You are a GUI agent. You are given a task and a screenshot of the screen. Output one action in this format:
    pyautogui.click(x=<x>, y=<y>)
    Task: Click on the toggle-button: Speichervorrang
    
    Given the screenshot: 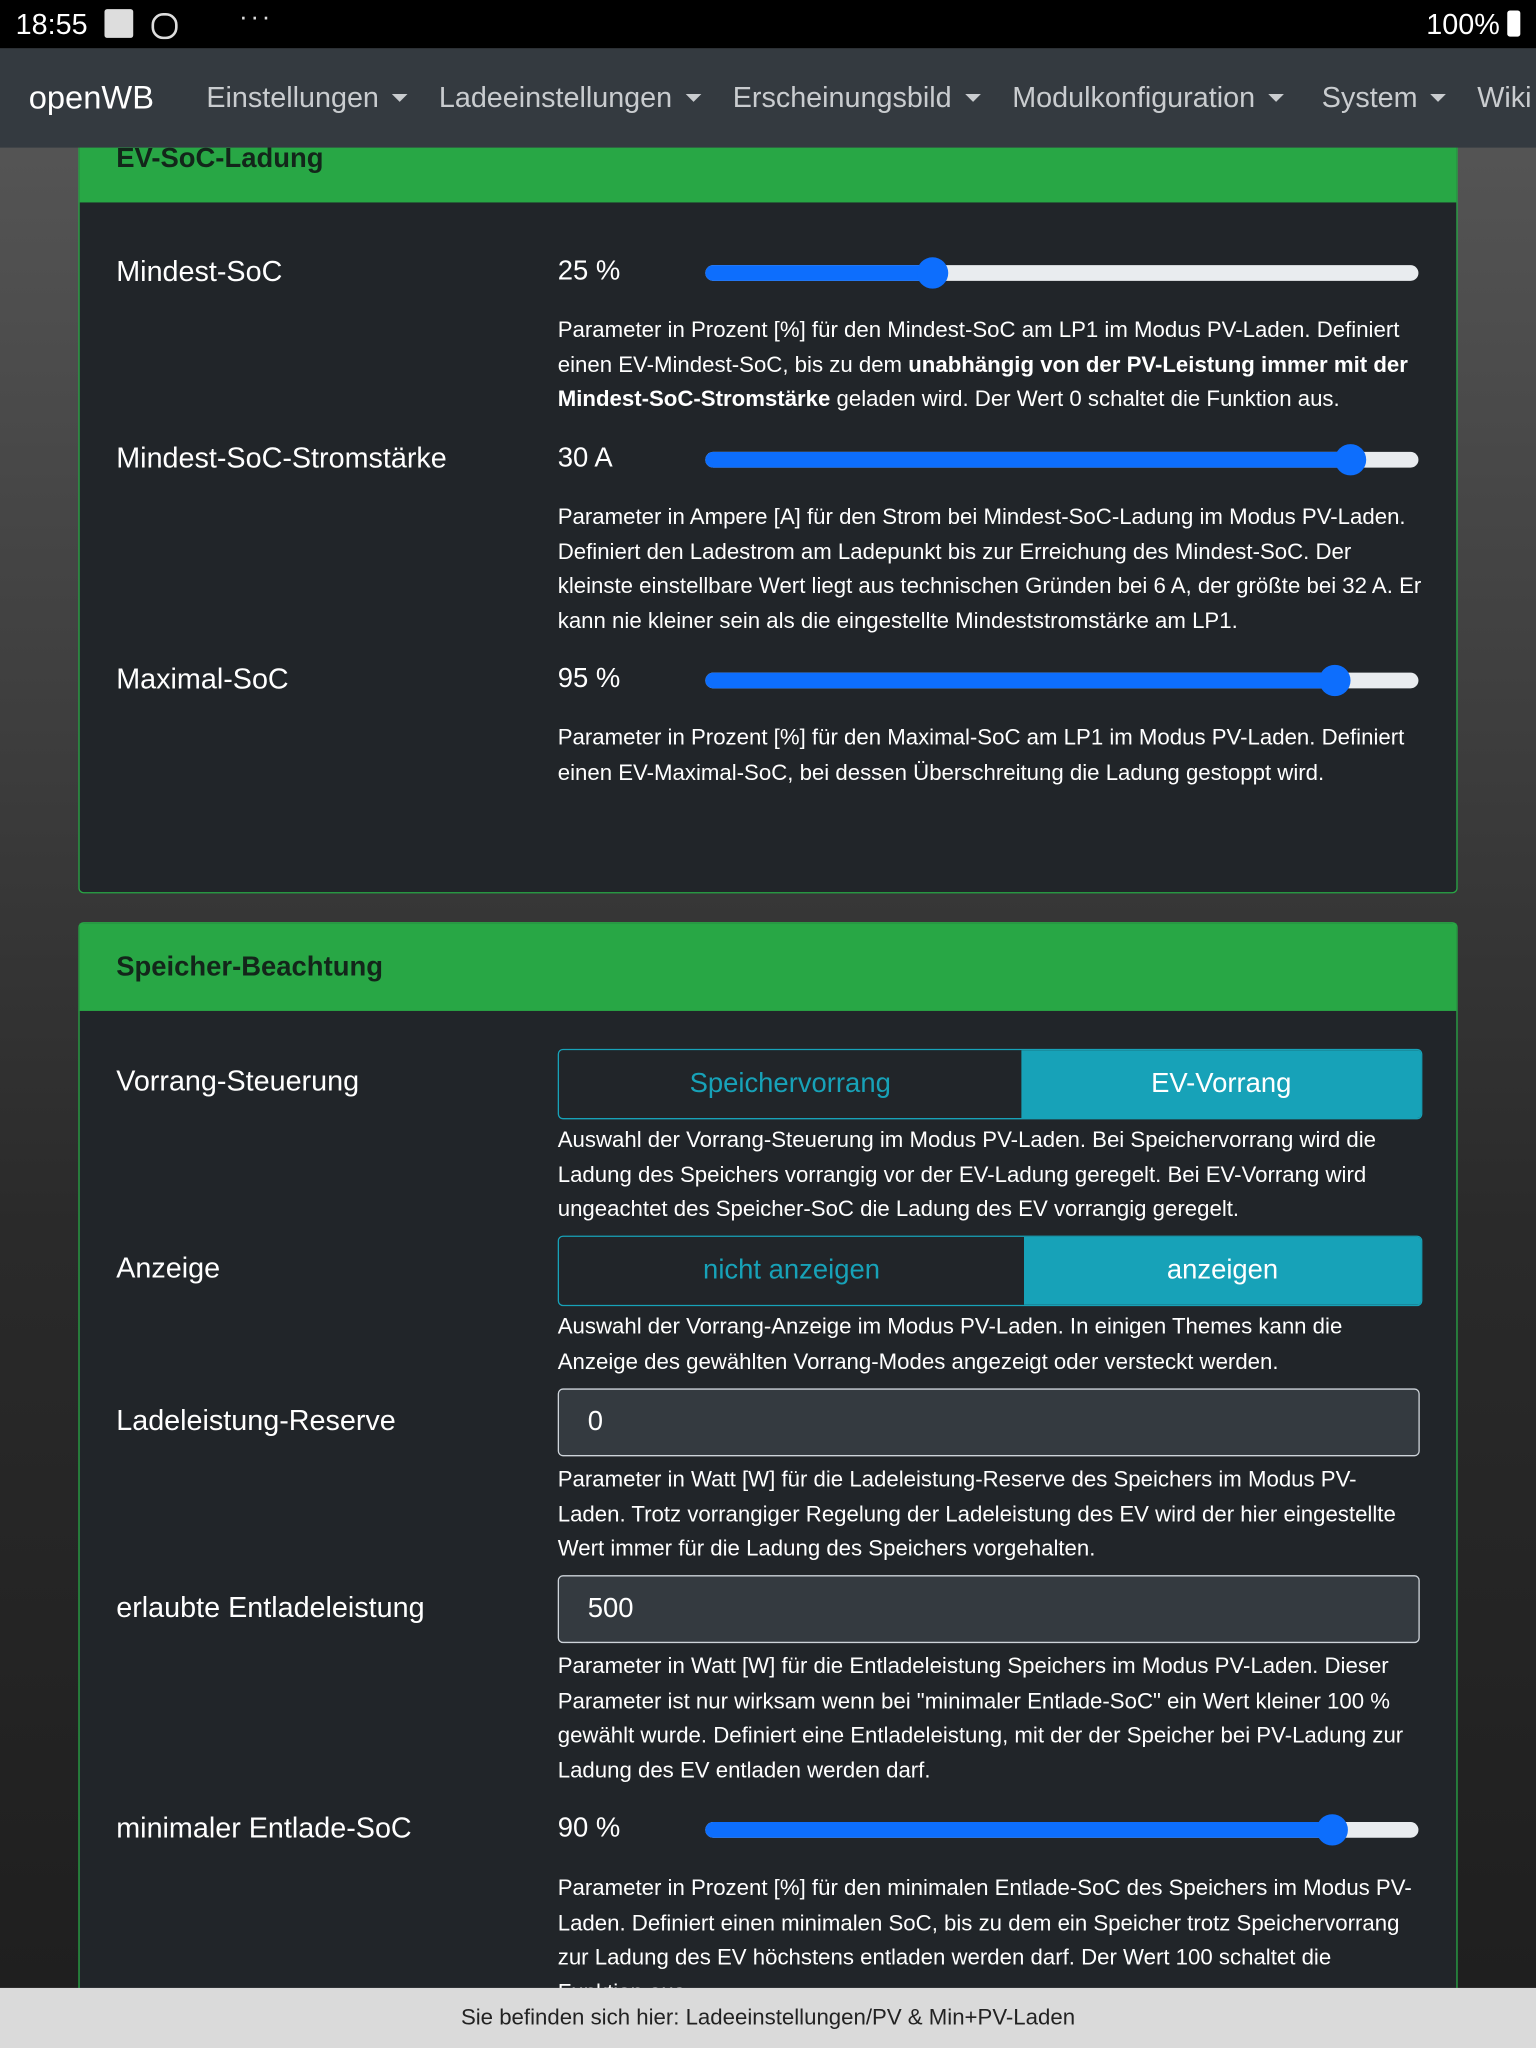 What is the action you would take?
    pyautogui.click(x=790, y=1083)
    